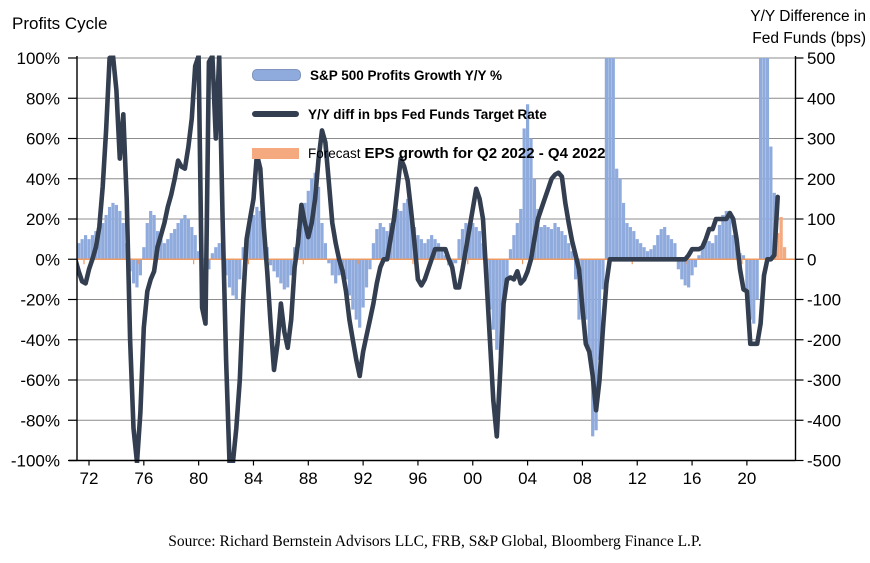 The width and height of the screenshot is (870, 563). I want to click on forecast-bars, so click(781, 238).